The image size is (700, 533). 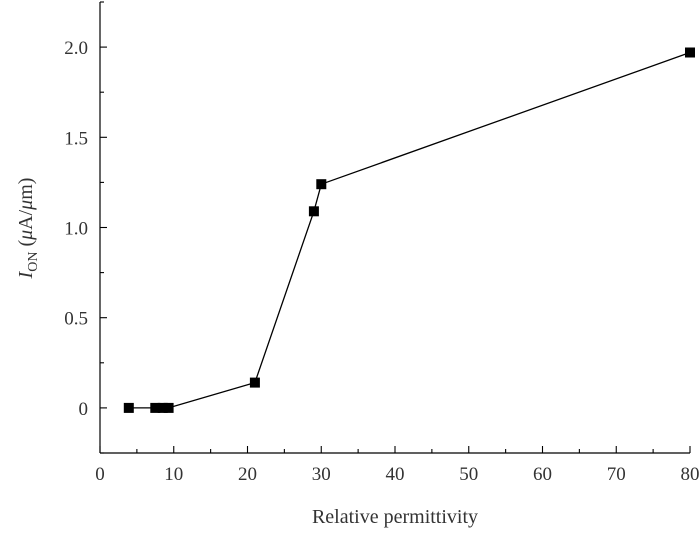 I want to click on y-axis-label-unit-mu: μ, so click(x=26, y=235).